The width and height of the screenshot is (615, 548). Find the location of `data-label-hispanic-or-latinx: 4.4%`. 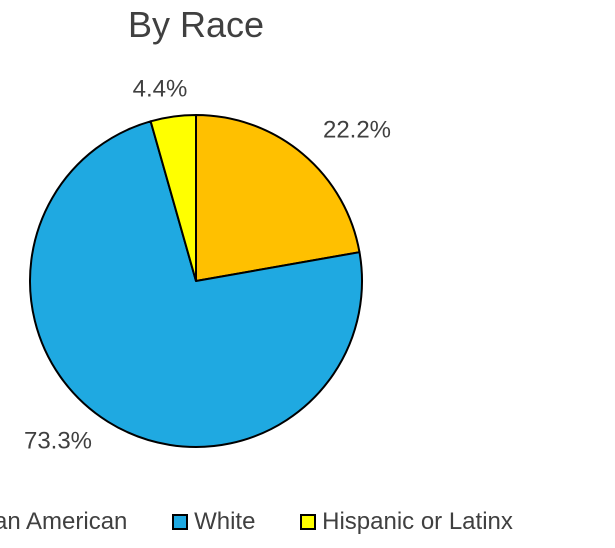

data-label-hispanic-or-latinx: 4.4% is located at coordinates (160, 88).